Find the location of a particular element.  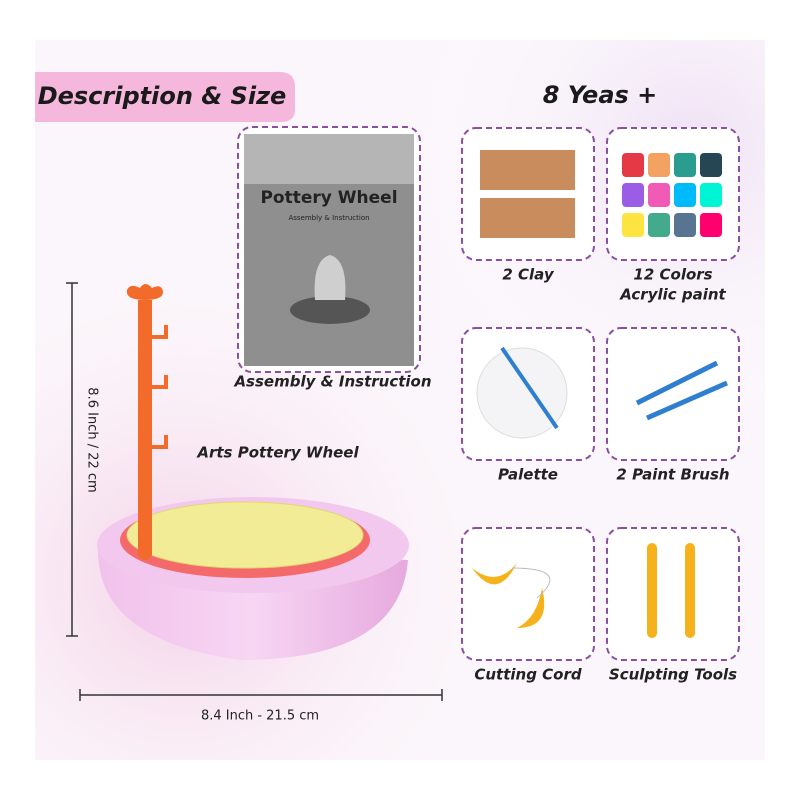

age-label: 8 Yeas + is located at coordinates (600, 95).